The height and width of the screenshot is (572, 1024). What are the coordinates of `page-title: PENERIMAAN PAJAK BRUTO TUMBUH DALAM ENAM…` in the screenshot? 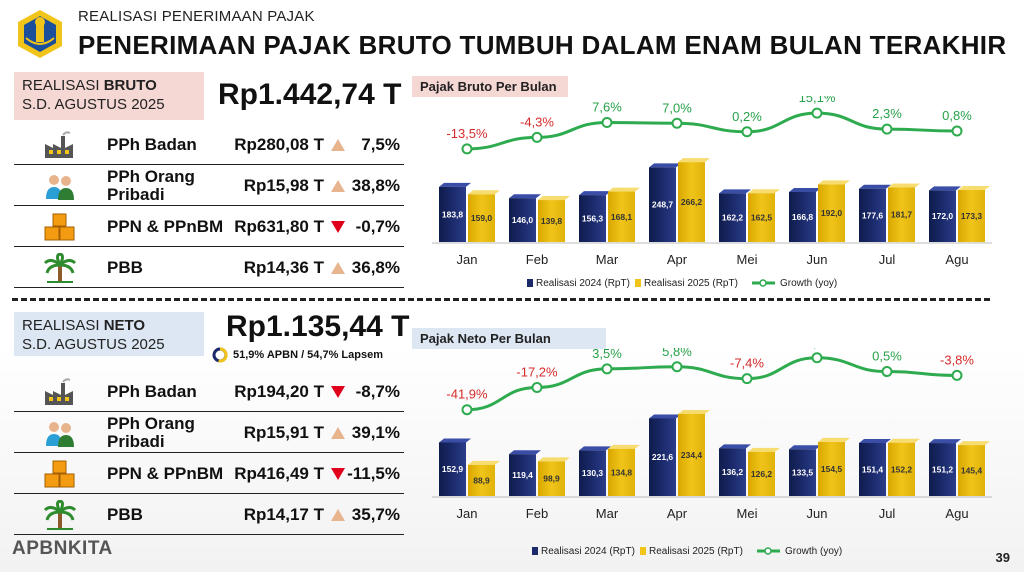 It's located at (542, 45).